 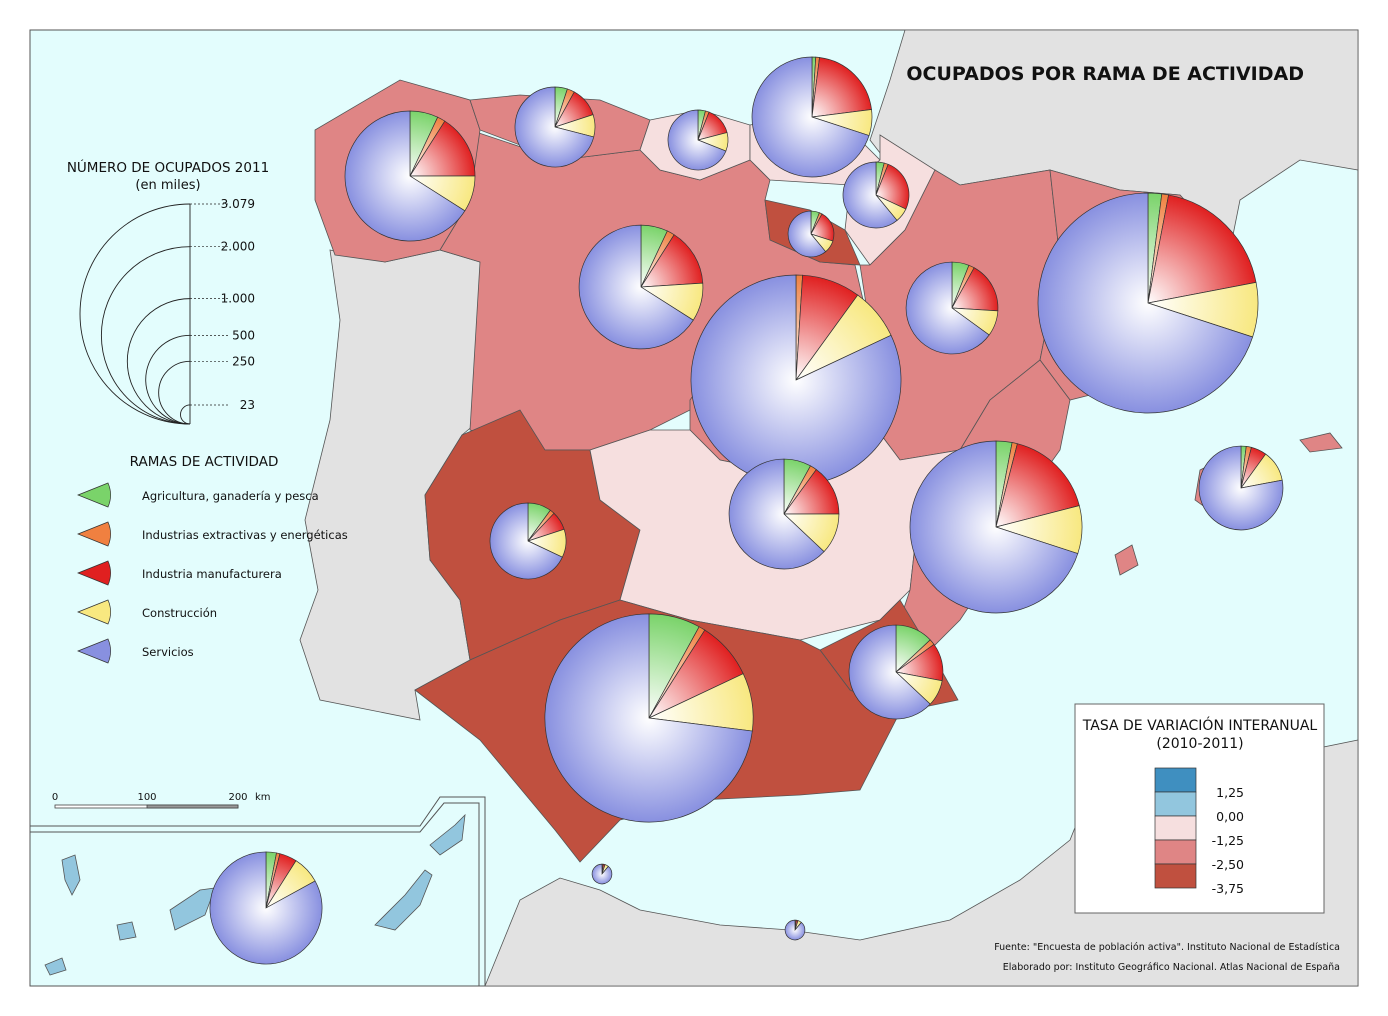 I want to click on pie-castilla-leon, so click(x=641, y=287).